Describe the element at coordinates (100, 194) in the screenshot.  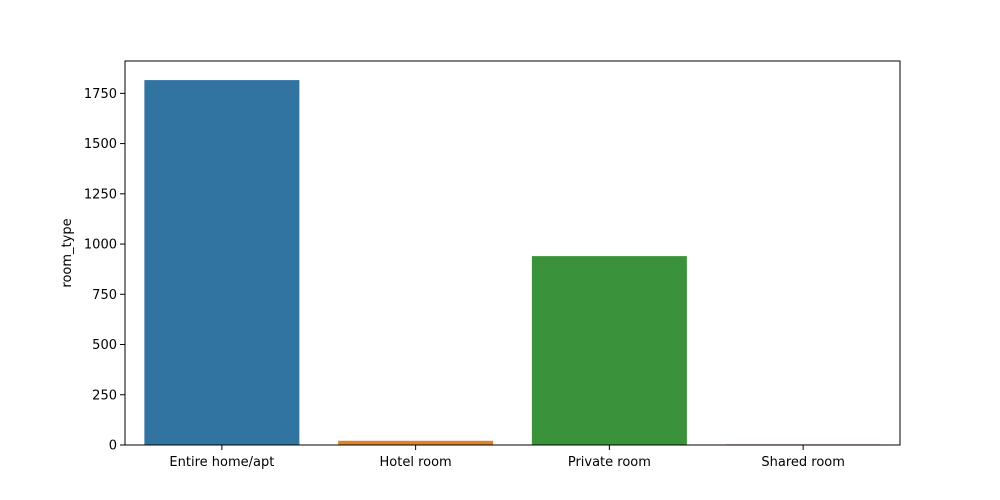
I see `y-tick-label: 1250` at that location.